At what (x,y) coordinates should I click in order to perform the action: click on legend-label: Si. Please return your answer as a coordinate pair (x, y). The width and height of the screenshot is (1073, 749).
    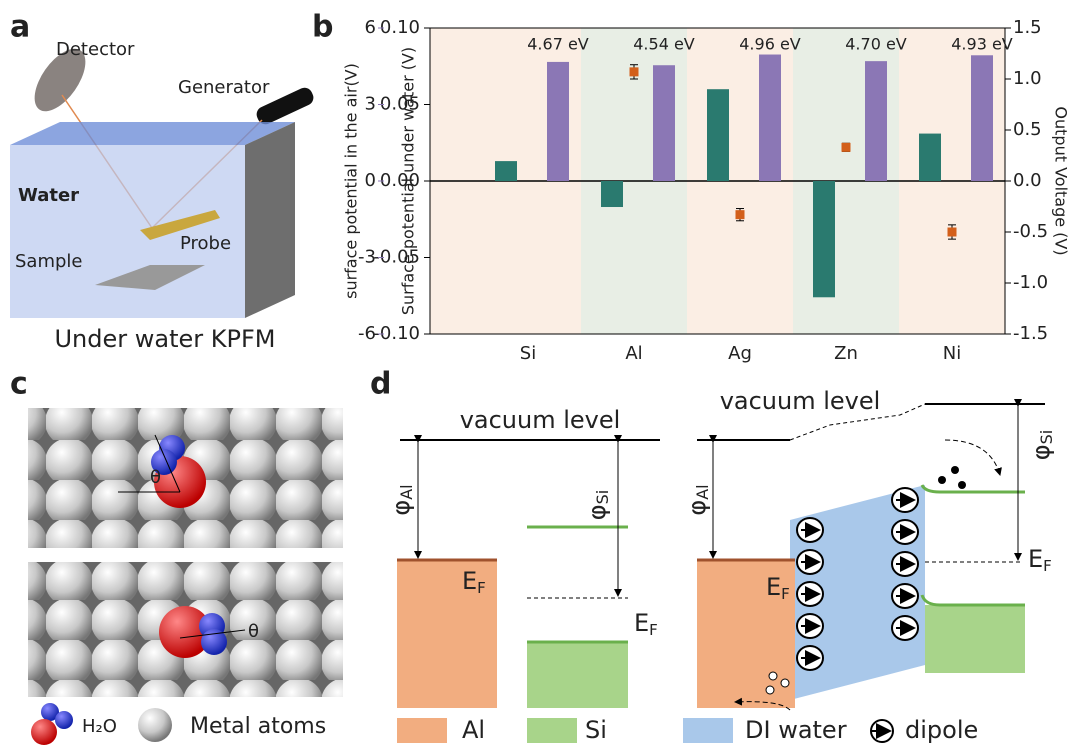
    Looking at the image, I should click on (596, 730).